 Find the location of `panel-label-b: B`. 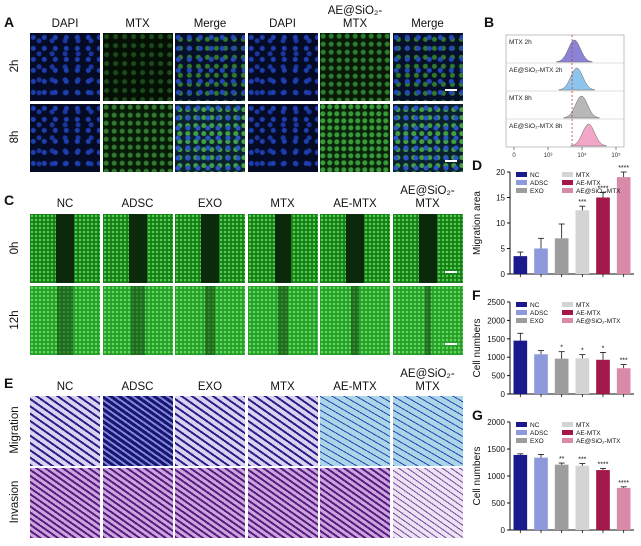

panel-label-b: B is located at coordinates (489, 22).